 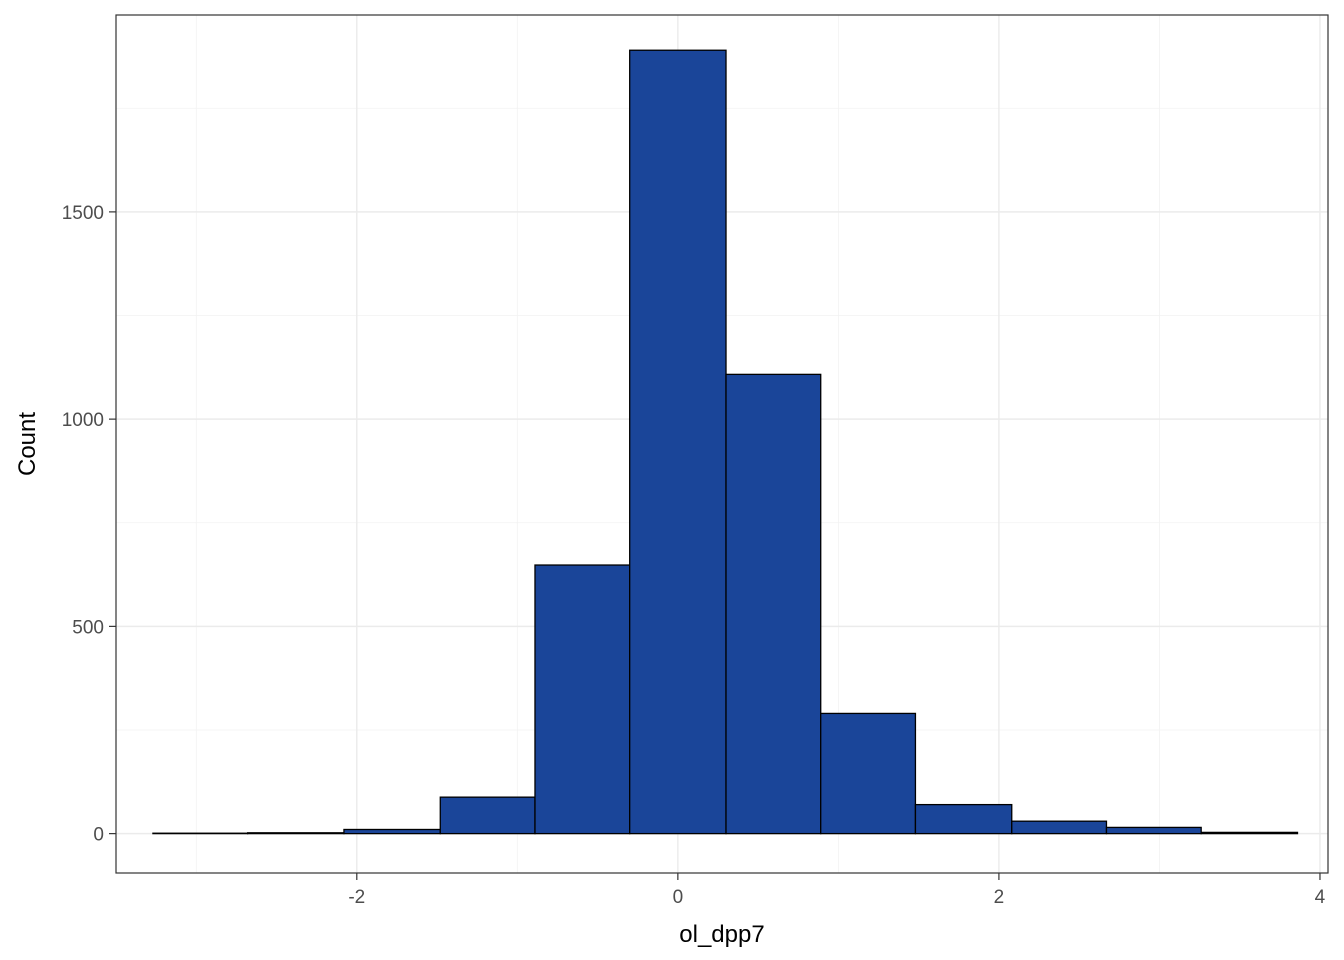 What do you see at coordinates (1320, 897) in the screenshot?
I see `x-tick-label: 4` at bounding box center [1320, 897].